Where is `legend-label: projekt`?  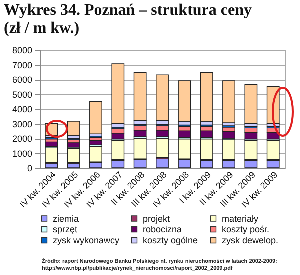 legend-label: projekt is located at coordinates (157, 219).